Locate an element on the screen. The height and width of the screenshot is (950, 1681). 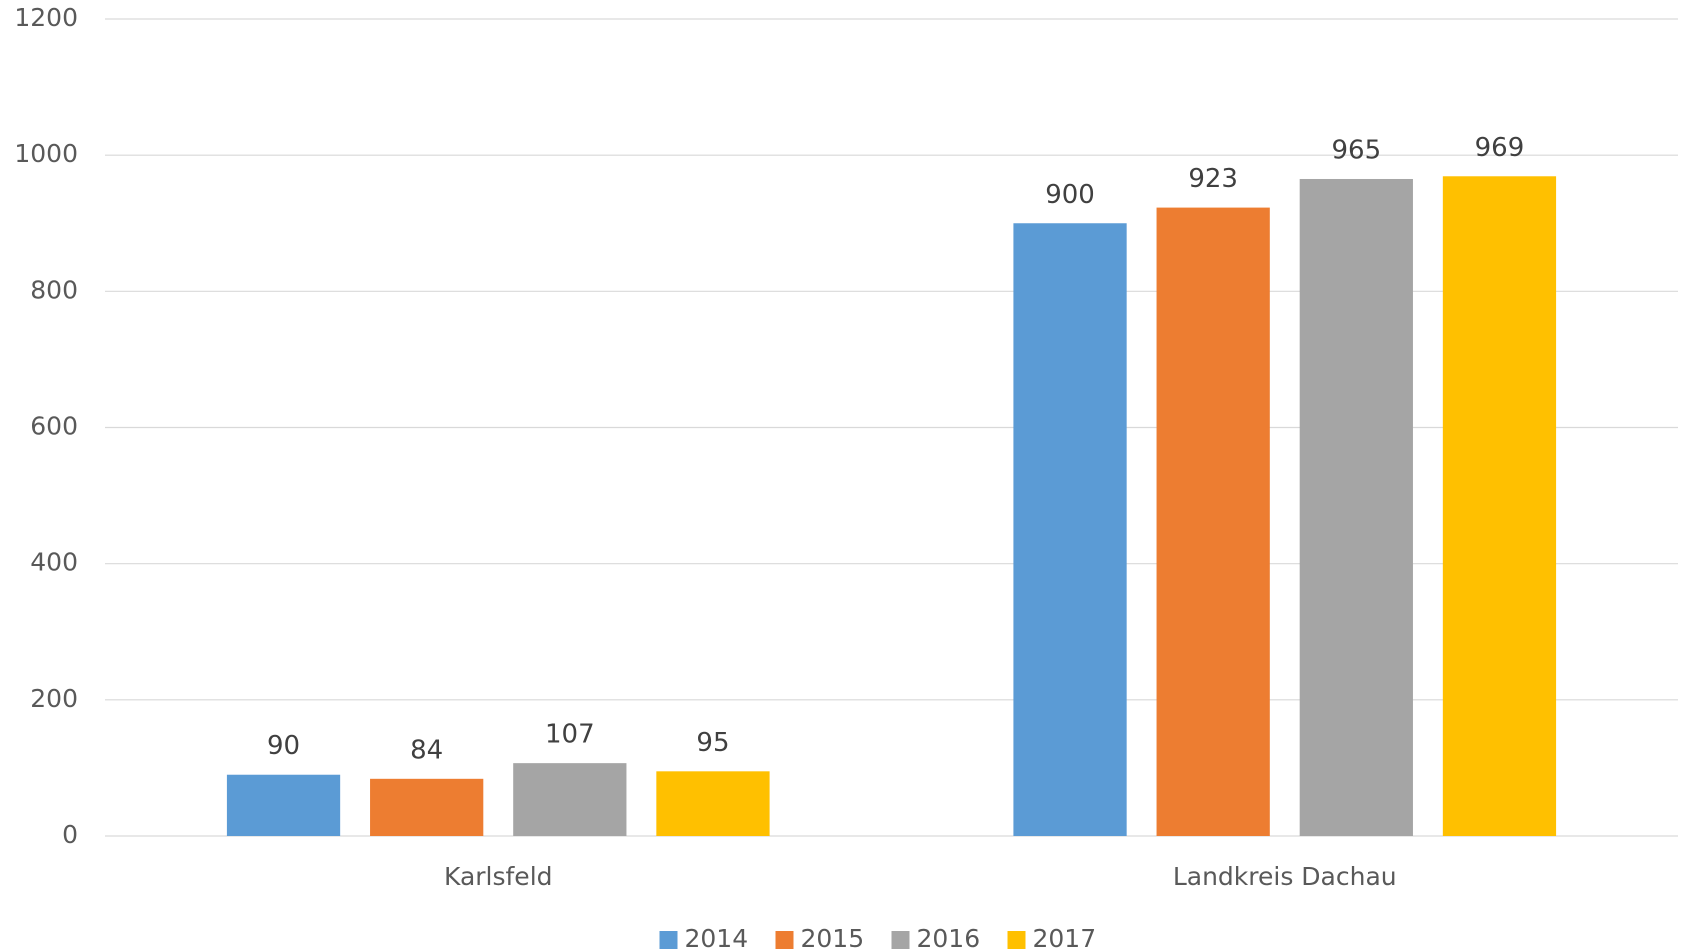
value-label: 95 is located at coordinates (712, 743).